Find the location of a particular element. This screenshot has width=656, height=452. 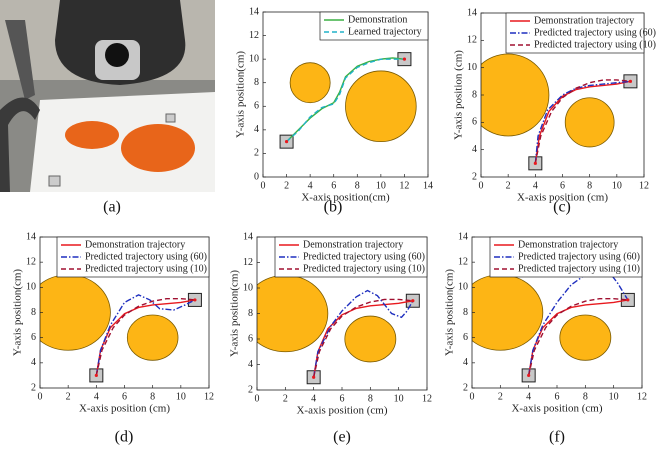

legend-label: Learned trajectory is located at coordinates (385, 31).